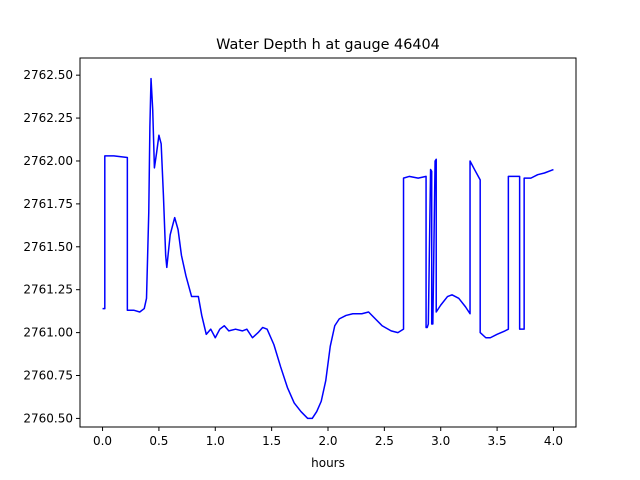 Image resolution: width=640 pixels, height=480 pixels. Describe the element at coordinates (102, 441) in the screenshot. I see `x-tick-label: 0.0` at that location.